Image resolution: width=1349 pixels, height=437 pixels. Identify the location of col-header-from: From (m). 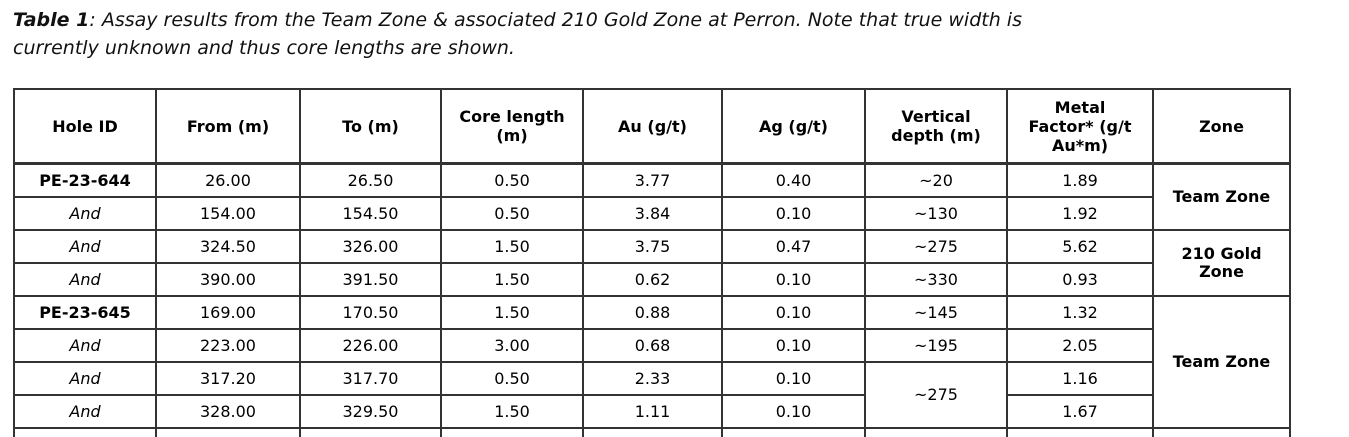
(228, 126).